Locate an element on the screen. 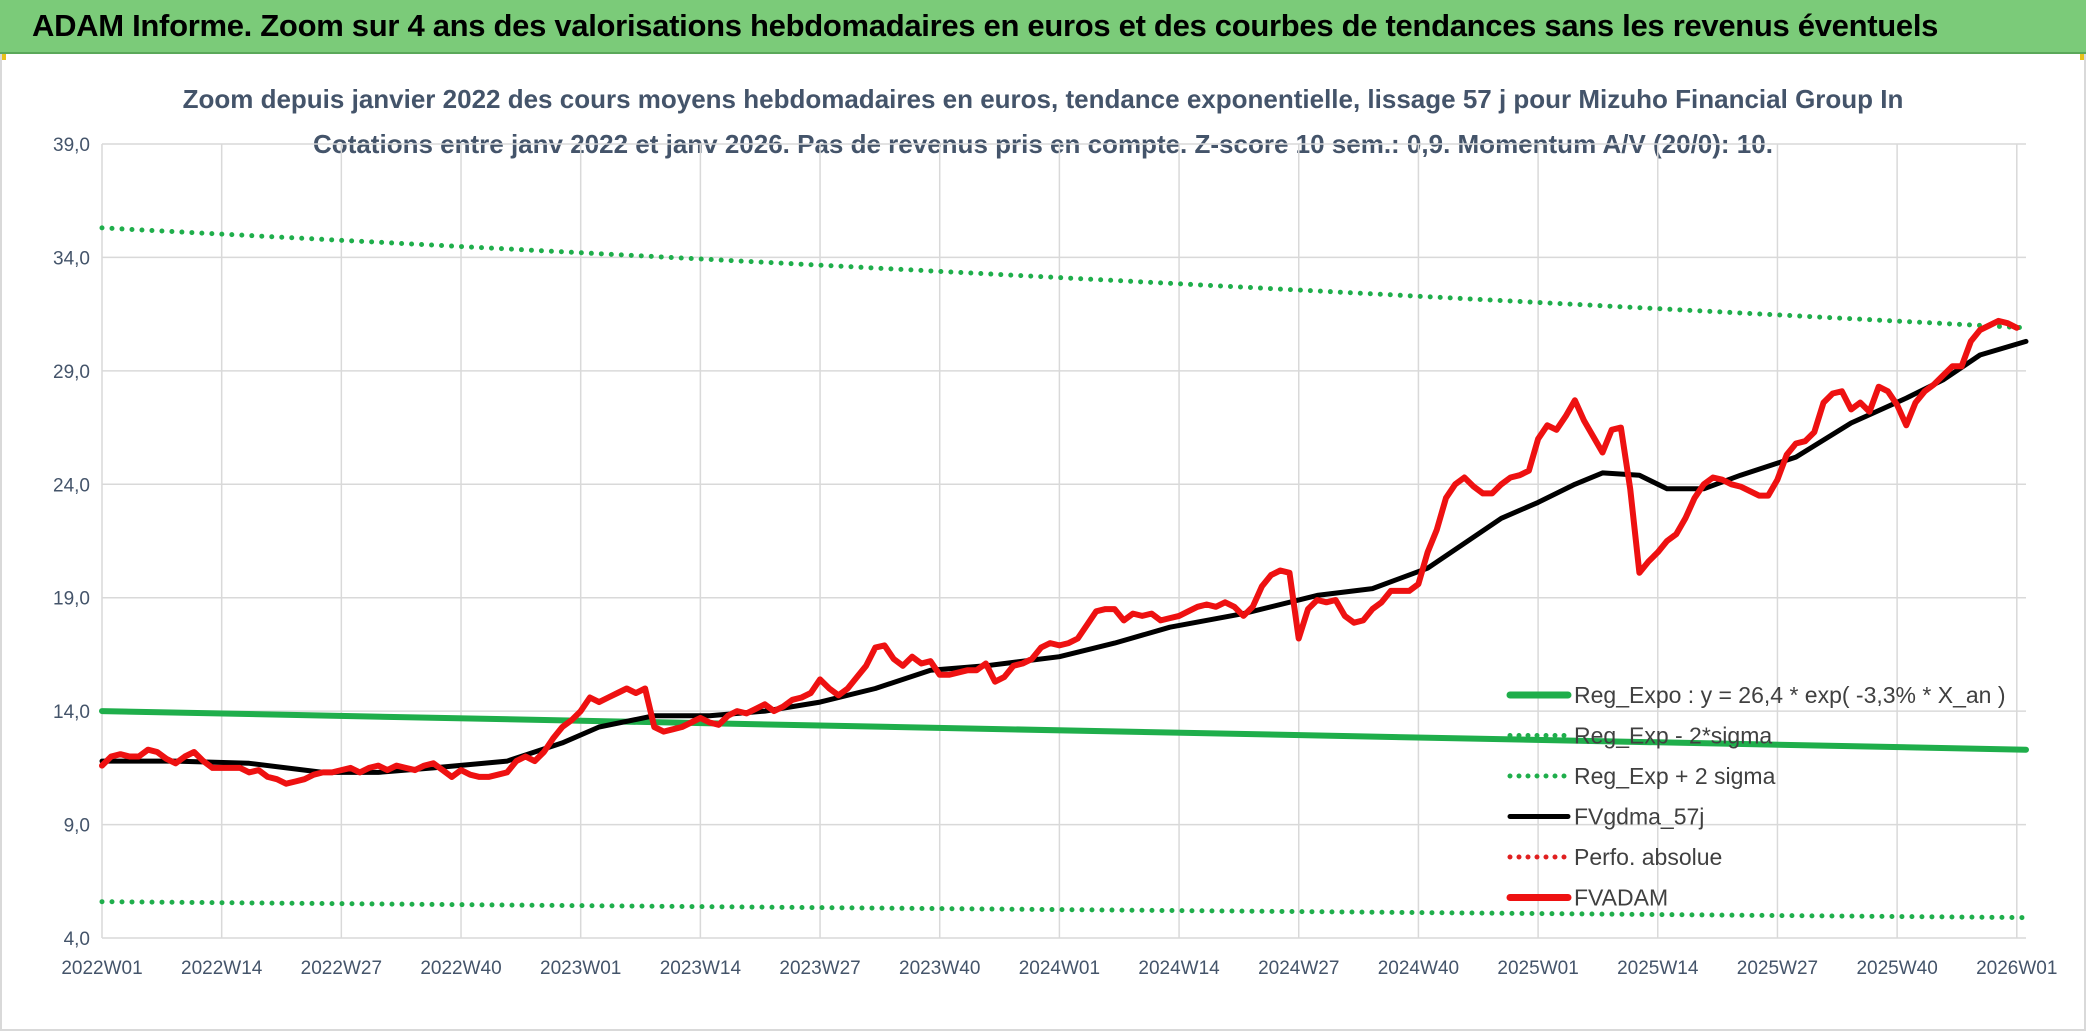 This screenshot has width=2086, height=1031. x-tick-label: 2024W01 is located at coordinates (1059, 968).